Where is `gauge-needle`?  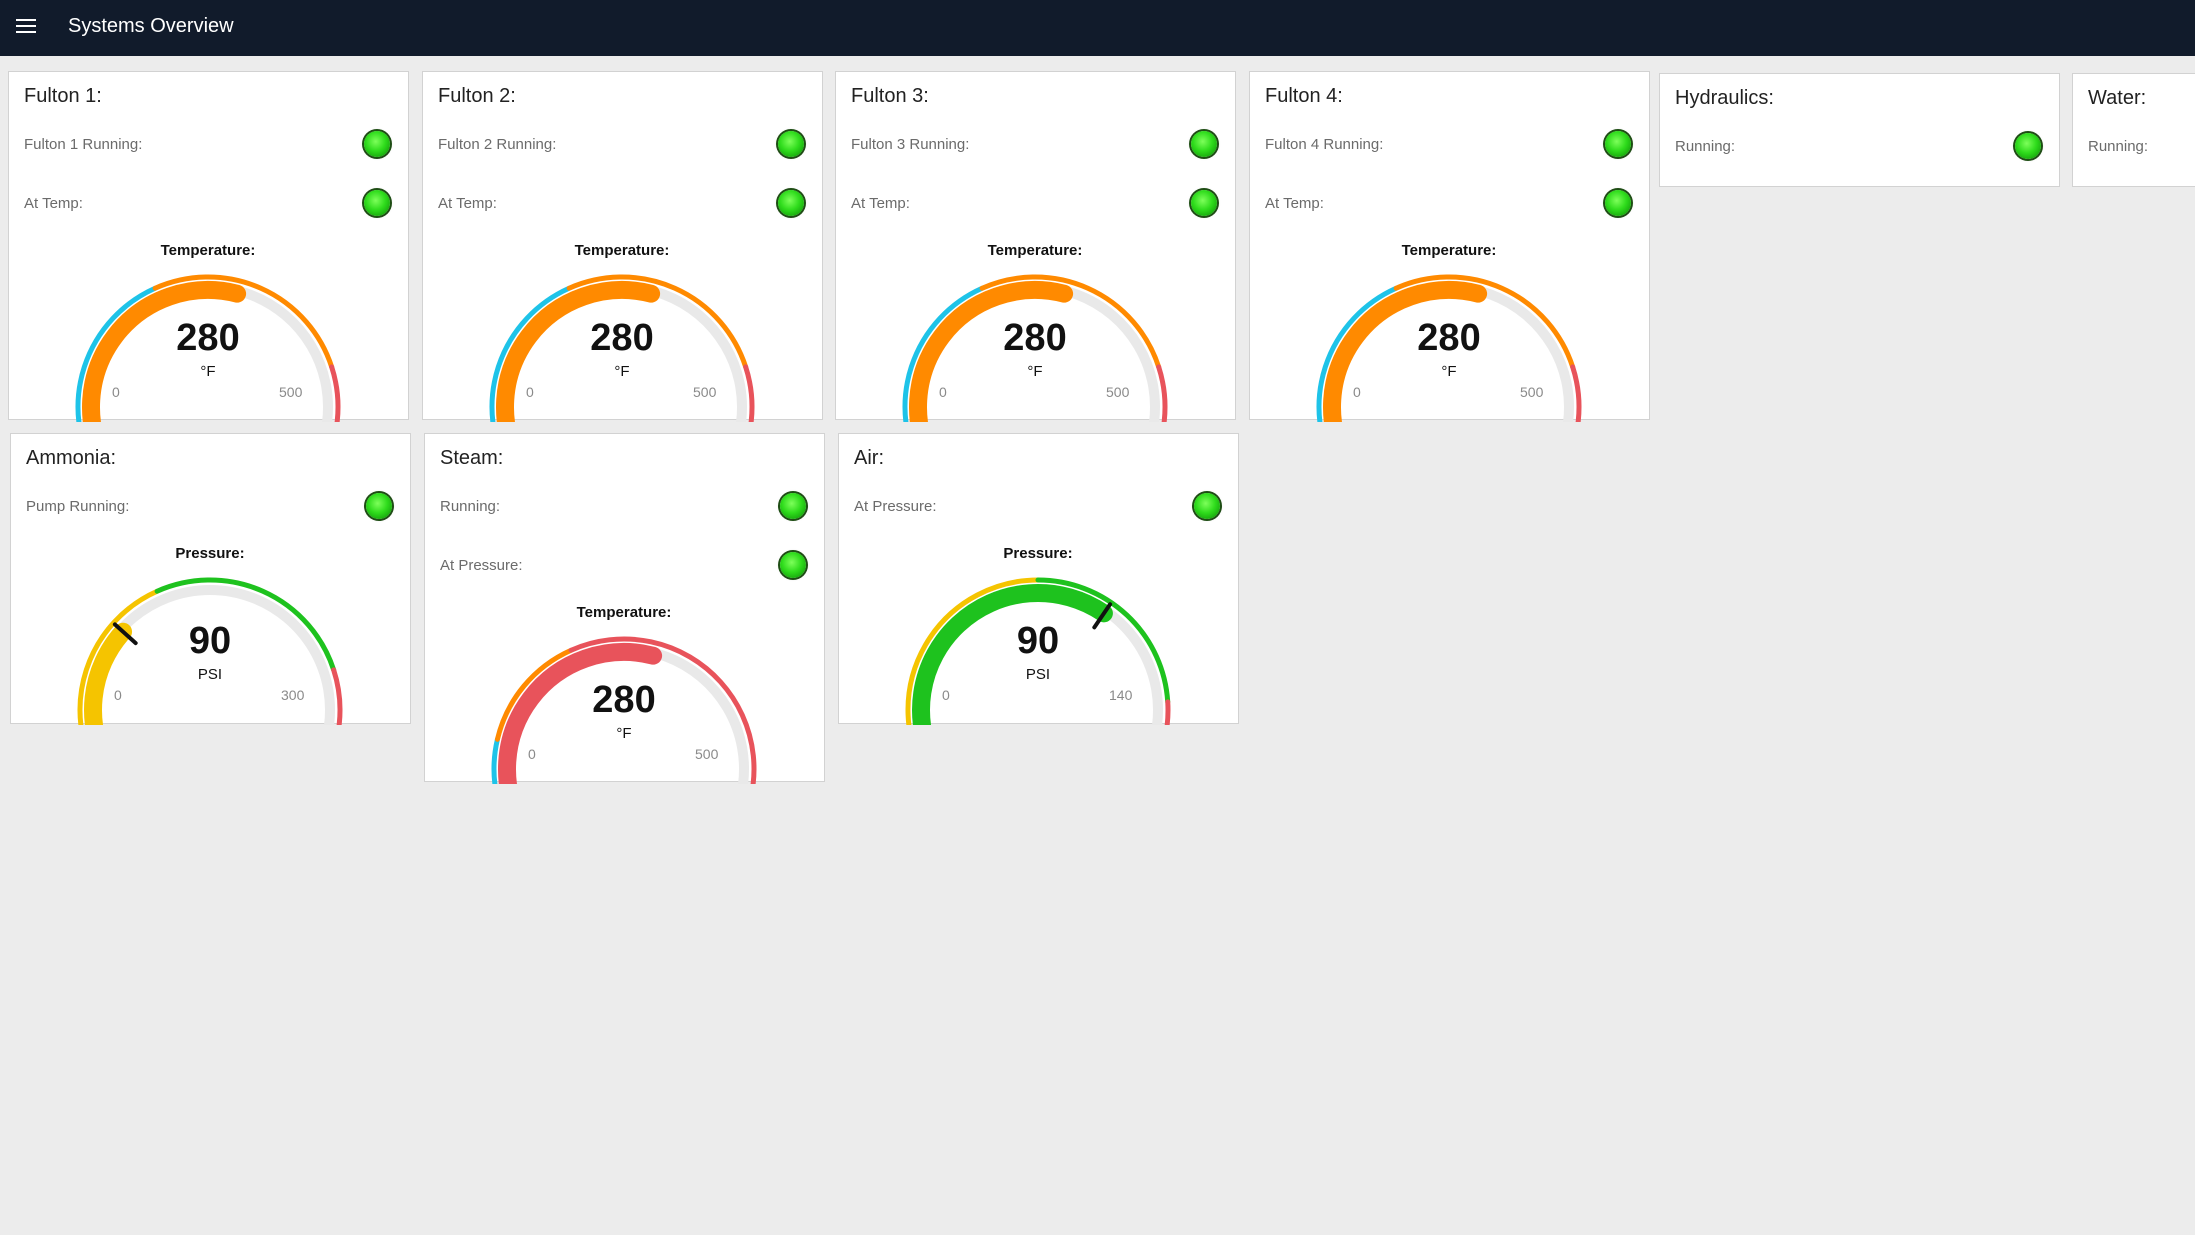
gauge-needle is located at coordinates (125, 634).